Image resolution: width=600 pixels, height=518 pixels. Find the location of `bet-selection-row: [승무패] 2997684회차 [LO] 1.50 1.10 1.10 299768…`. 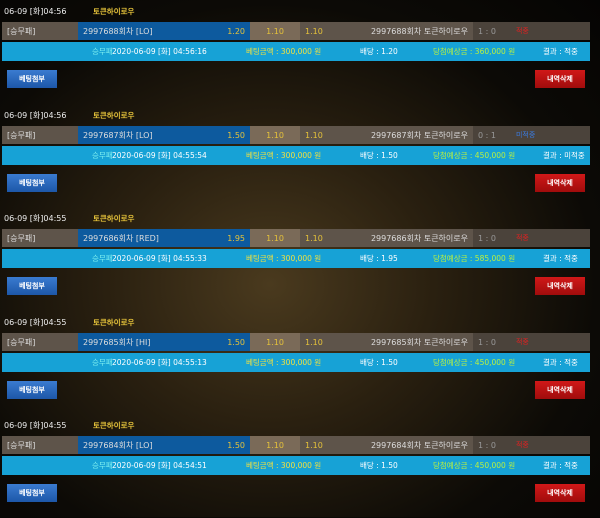

bet-selection-row: [승무패] 2997684회차 [LO] 1.50 1.10 1.10 299768… is located at coordinates (296, 445).